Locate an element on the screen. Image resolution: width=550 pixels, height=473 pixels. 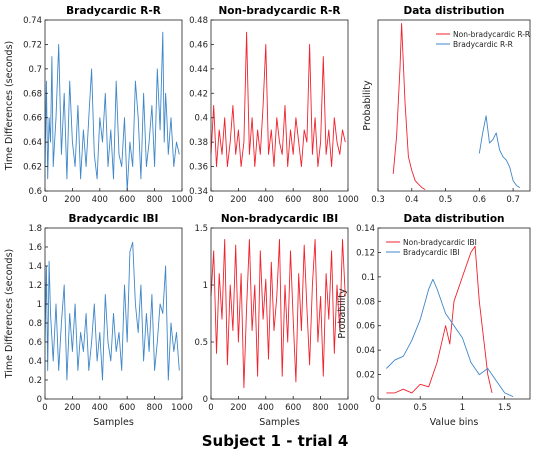
x-tick-label: 0.6 is located at coordinates (480, 200).